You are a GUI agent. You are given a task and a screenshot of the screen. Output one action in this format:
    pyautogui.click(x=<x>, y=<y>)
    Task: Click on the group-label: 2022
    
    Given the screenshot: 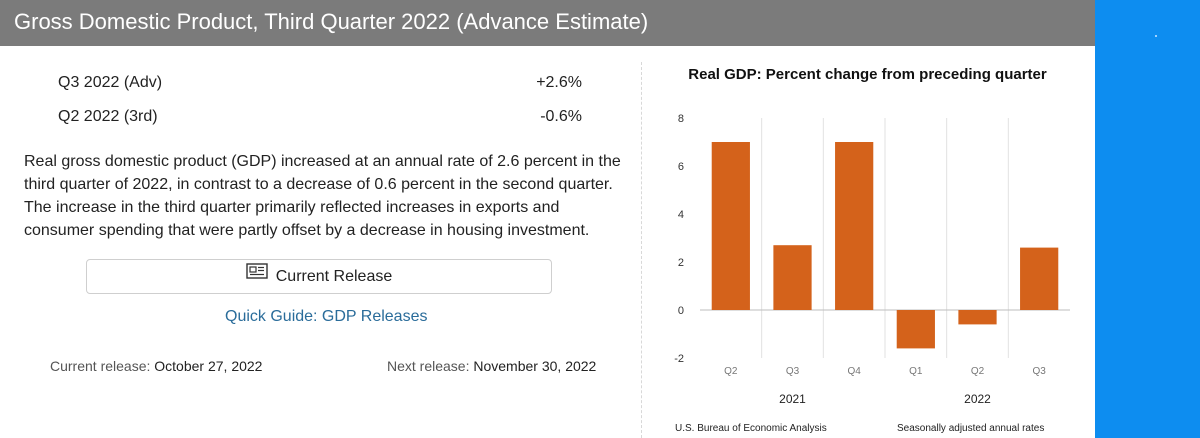 What is the action you would take?
    pyautogui.click(x=977, y=399)
    